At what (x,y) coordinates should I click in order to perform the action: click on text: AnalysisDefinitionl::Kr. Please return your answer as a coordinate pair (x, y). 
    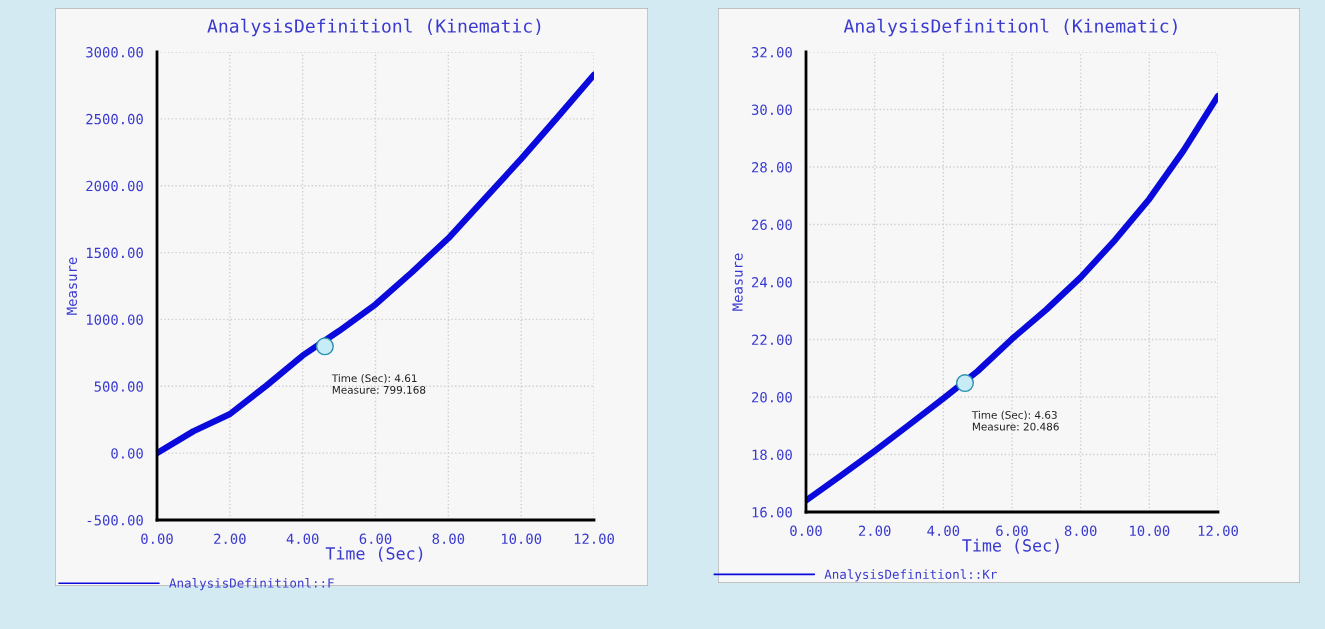
    Looking at the image, I should click on (910, 575).